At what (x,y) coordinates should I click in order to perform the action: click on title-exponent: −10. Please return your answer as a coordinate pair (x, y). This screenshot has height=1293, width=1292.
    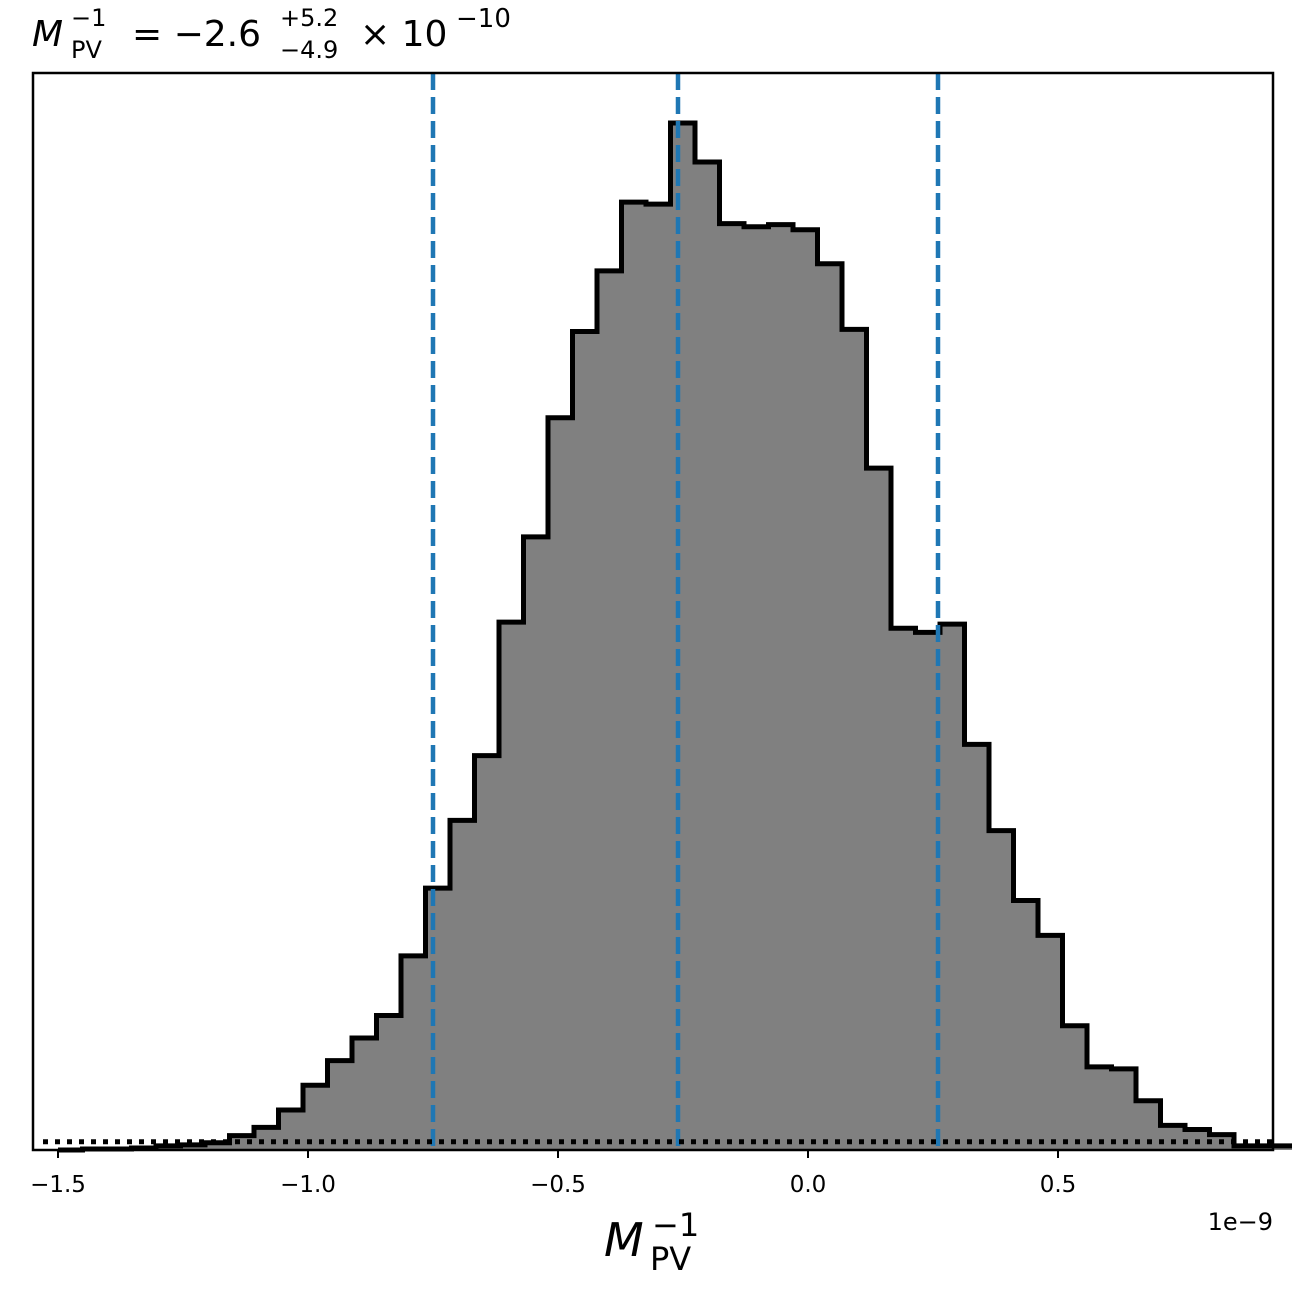
    Looking at the image, I should click on (483, 19).